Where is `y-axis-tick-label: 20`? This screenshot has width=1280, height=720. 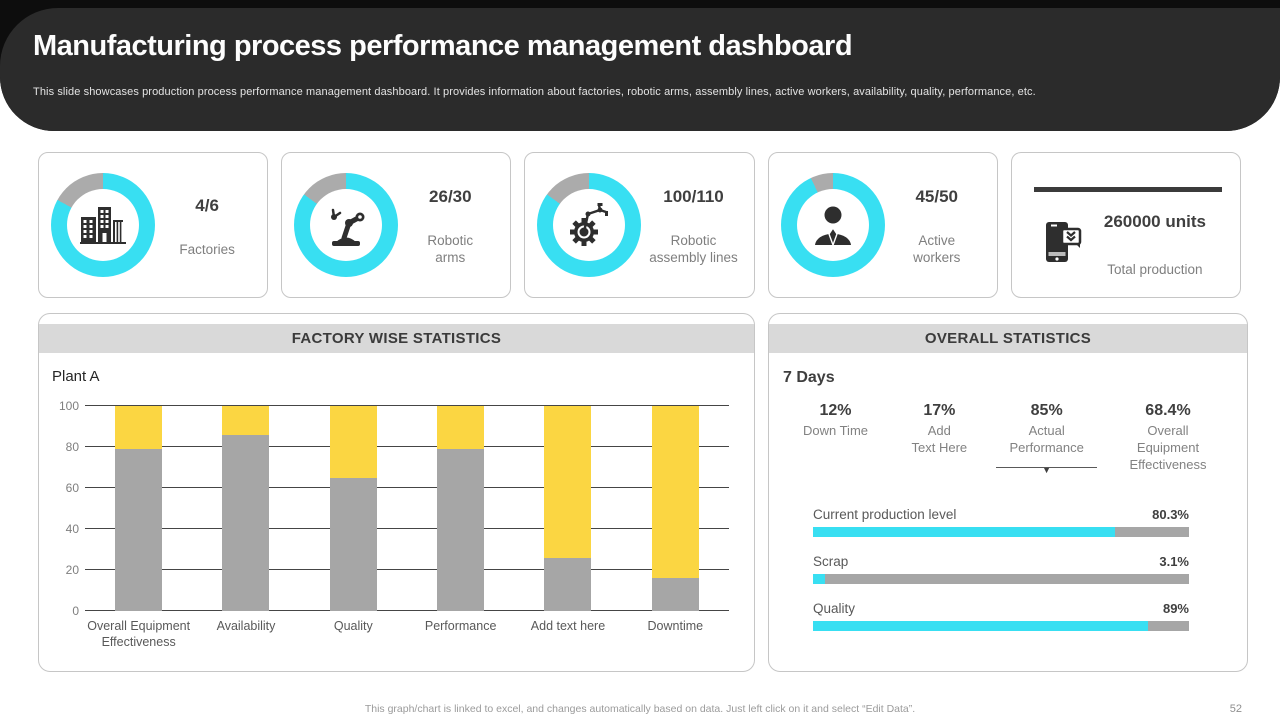
y-axis-tick-label: 20 is located at coordinates (72, 570).